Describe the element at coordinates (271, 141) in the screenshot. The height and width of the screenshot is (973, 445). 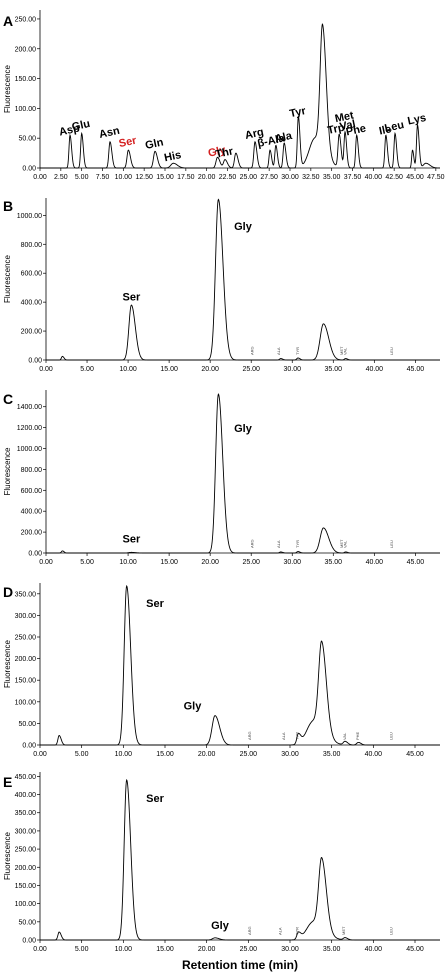
I see `peak-label: β-Ala` at that location.